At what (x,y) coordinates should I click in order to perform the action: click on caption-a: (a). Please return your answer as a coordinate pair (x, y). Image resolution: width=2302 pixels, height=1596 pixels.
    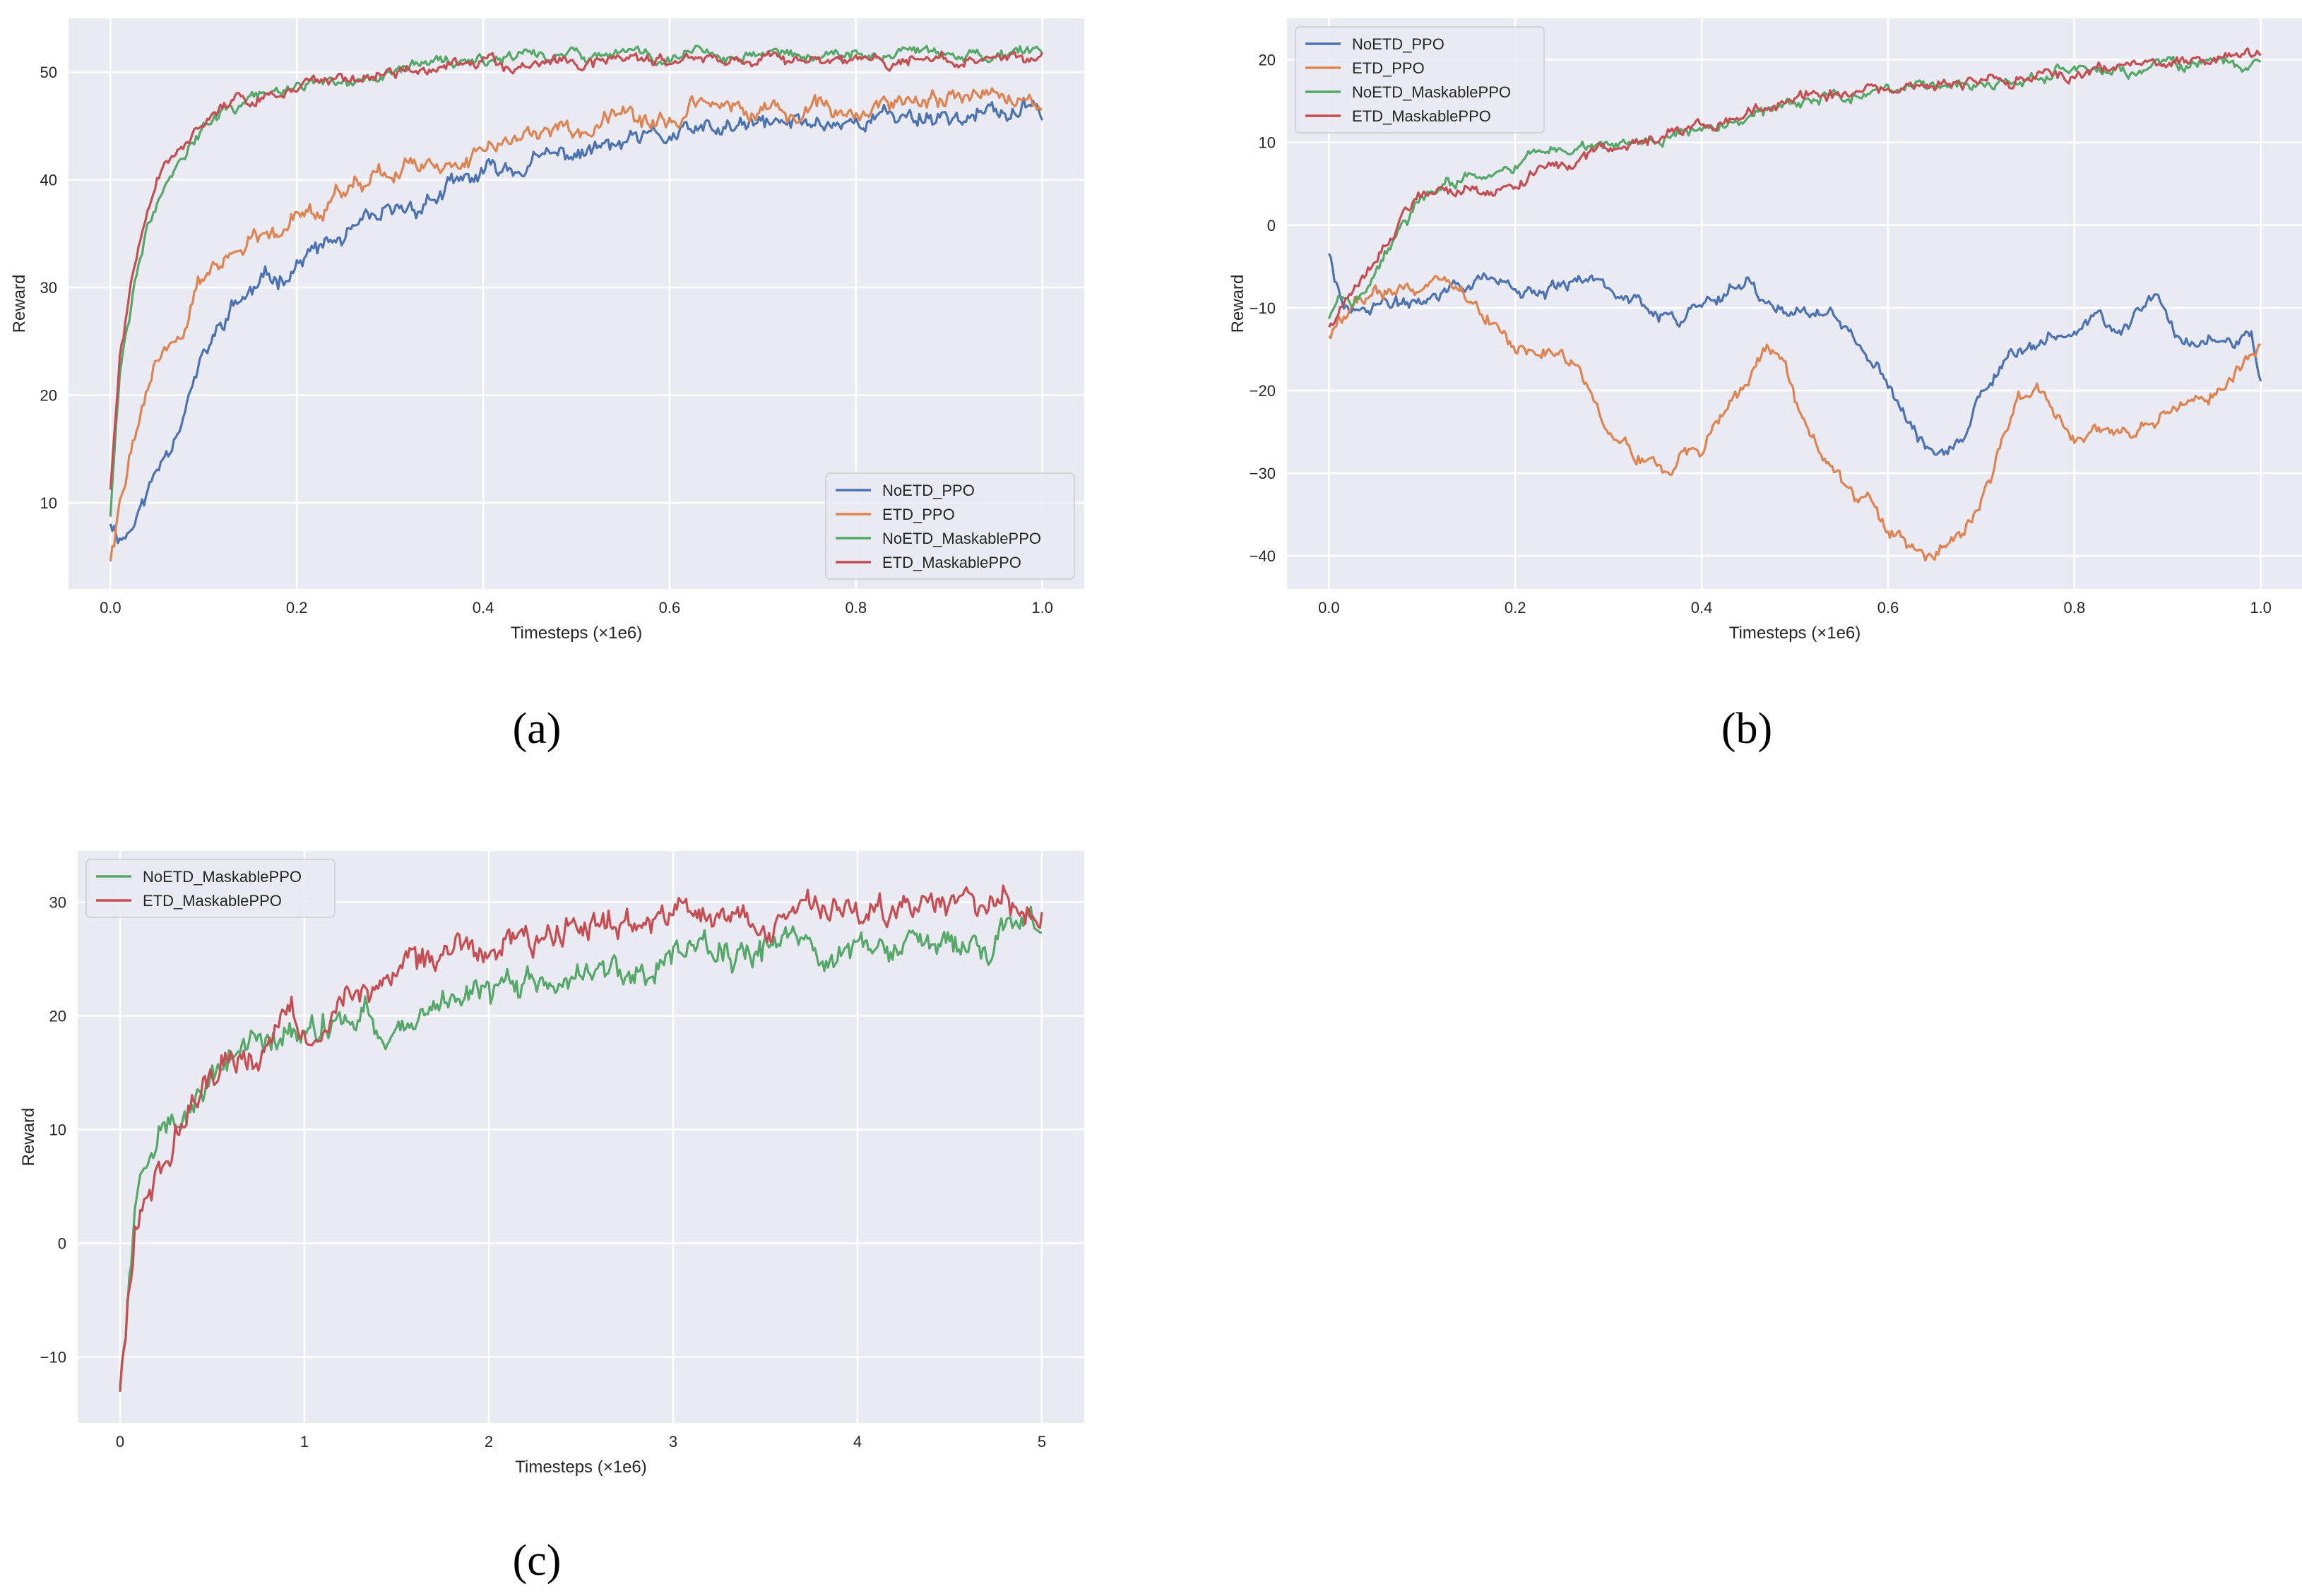
    Looking at the image, I should click on (537, 729).